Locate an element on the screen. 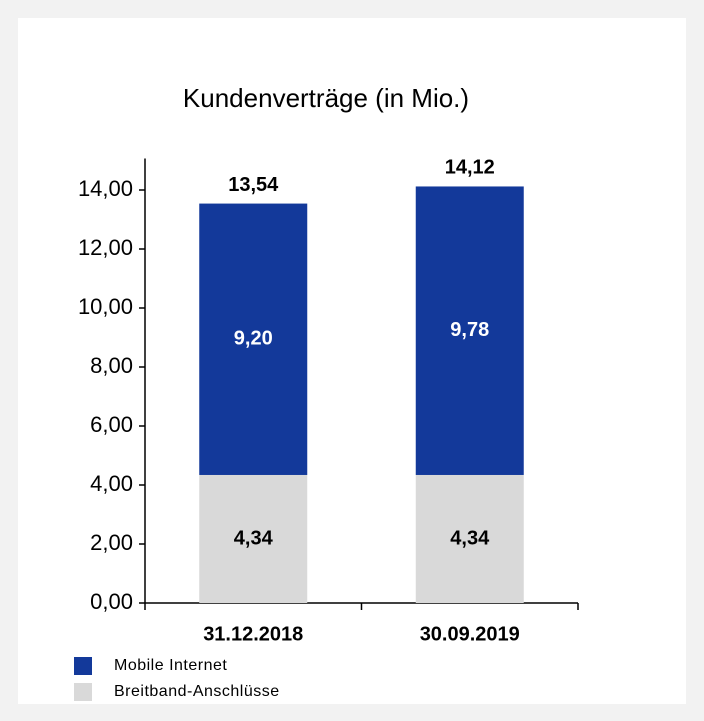  y-tick-label: 4,00 is located at coordinates (111, 483).